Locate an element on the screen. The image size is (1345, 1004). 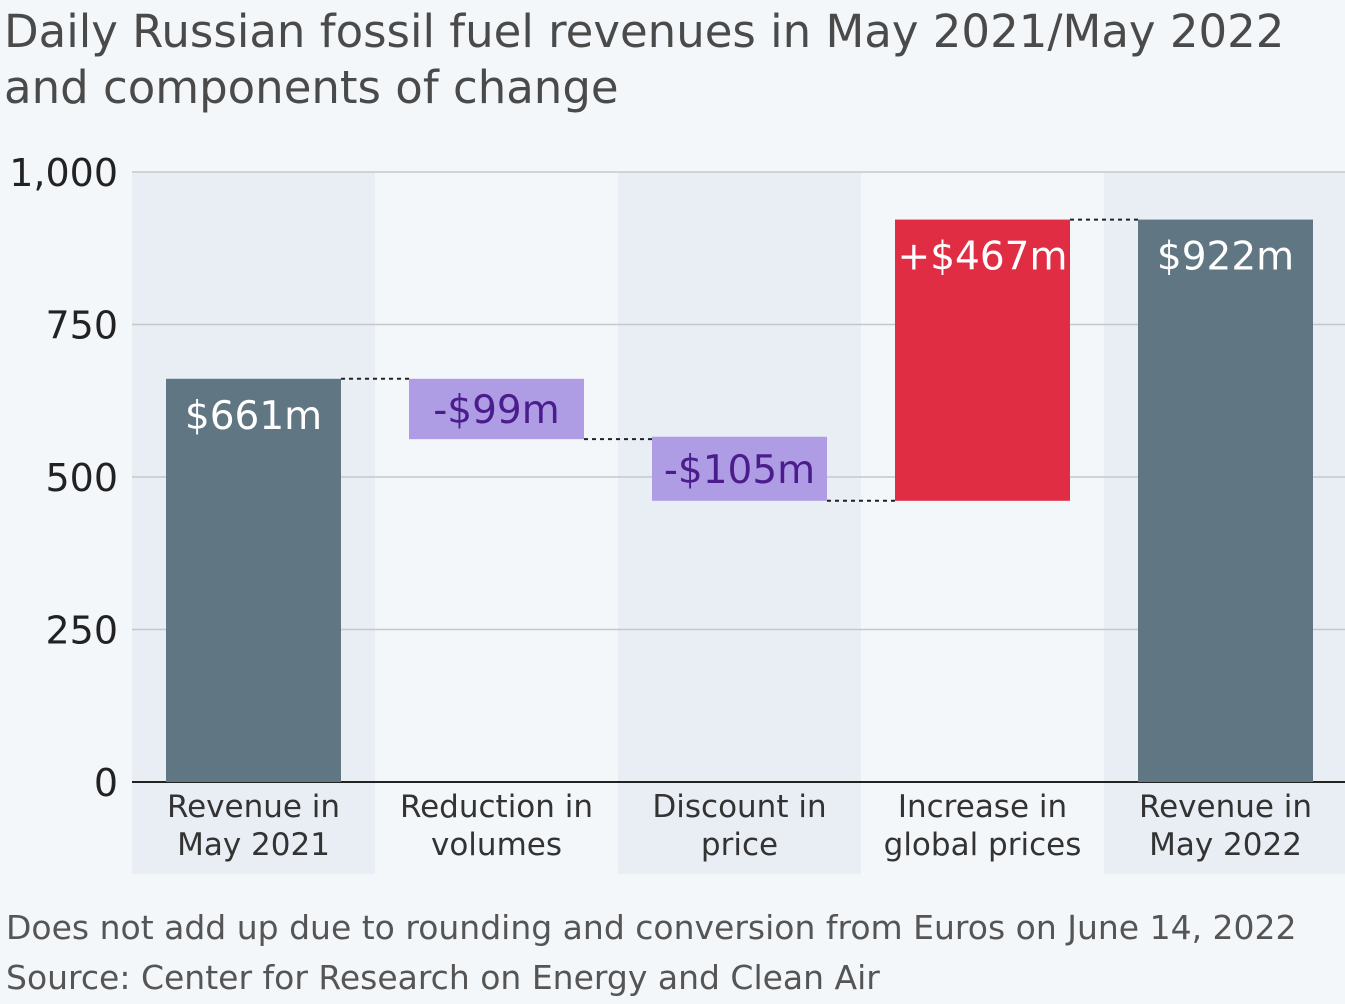
data-label: $661m is located at coordinates (253, 416).